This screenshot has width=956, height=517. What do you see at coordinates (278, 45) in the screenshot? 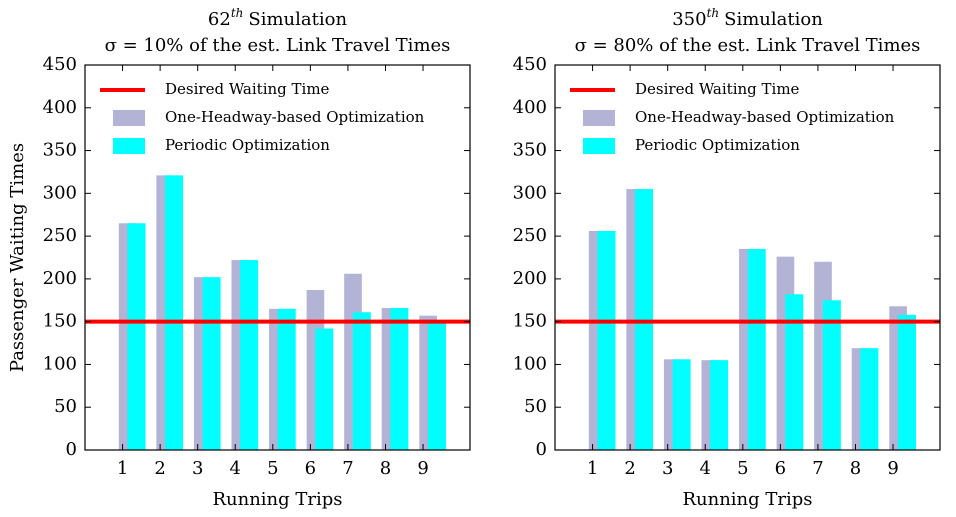
I see `chart-subtitle: σ = 10% of the est. Link Travel Times` at bounding box center [278, 45].